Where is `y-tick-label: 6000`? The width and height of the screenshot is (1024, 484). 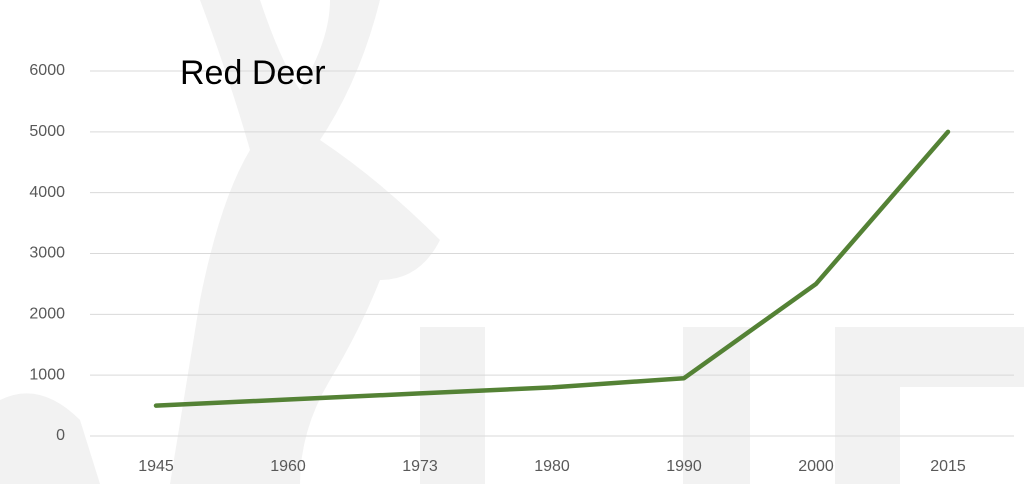
y-tick-label: 6000 is located at coordinates (47, 70).